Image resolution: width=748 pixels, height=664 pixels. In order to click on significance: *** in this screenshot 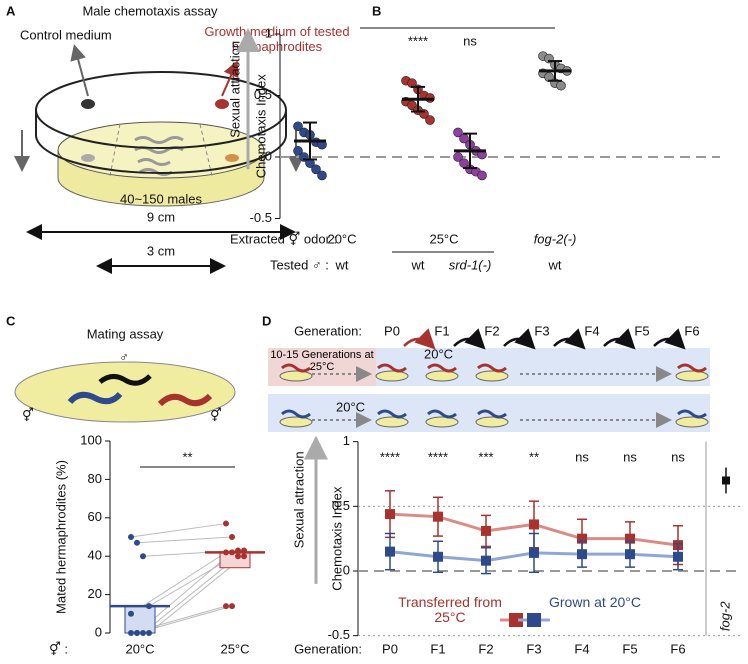, I will do `click(485, 456)`.